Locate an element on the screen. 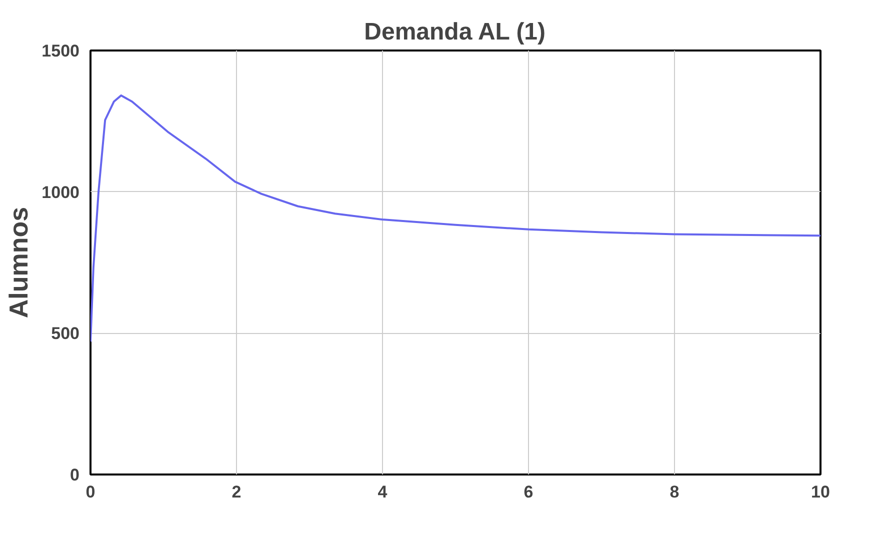 This screenshot has width=870, height=544. x-tick-label: 8 is located at coordinates (675, 492).